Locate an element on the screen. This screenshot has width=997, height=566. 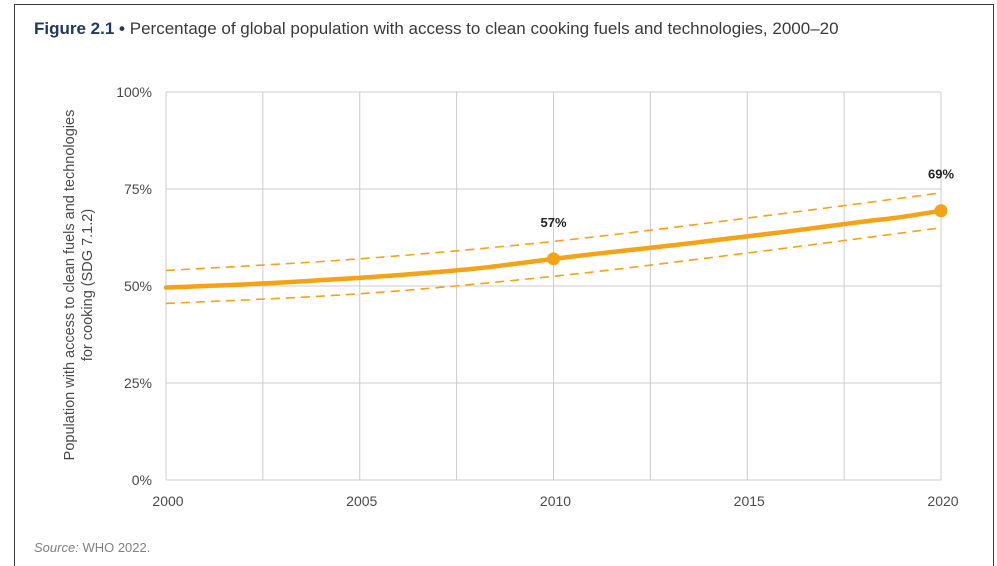
lower-bound-line is located at coordinates (553, 266).